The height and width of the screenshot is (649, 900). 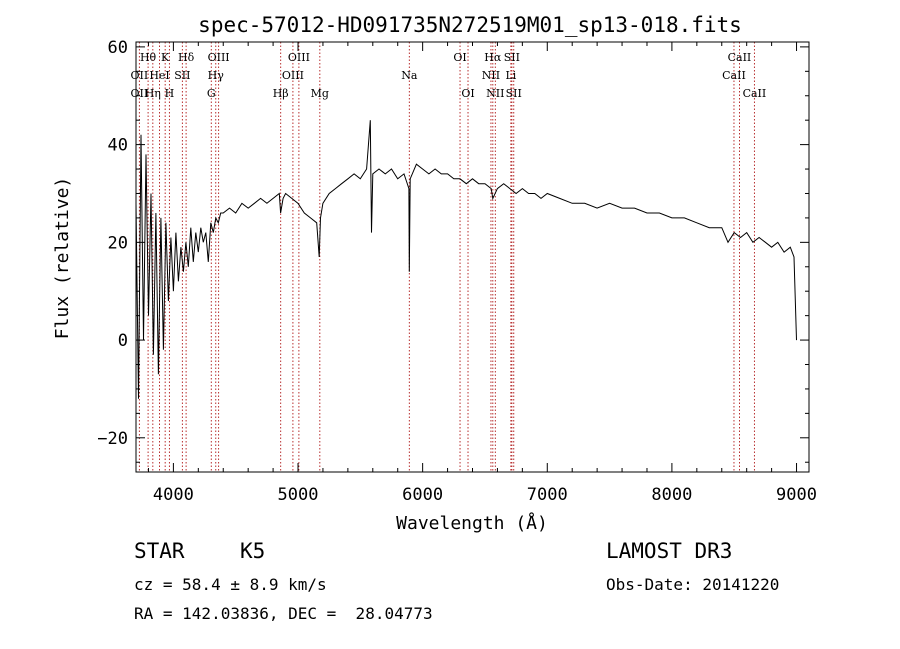 What do you see at coordinates (118, 146) in the screenshot?
I see `y-tick-label: 40` at bounding box center [118, 146].